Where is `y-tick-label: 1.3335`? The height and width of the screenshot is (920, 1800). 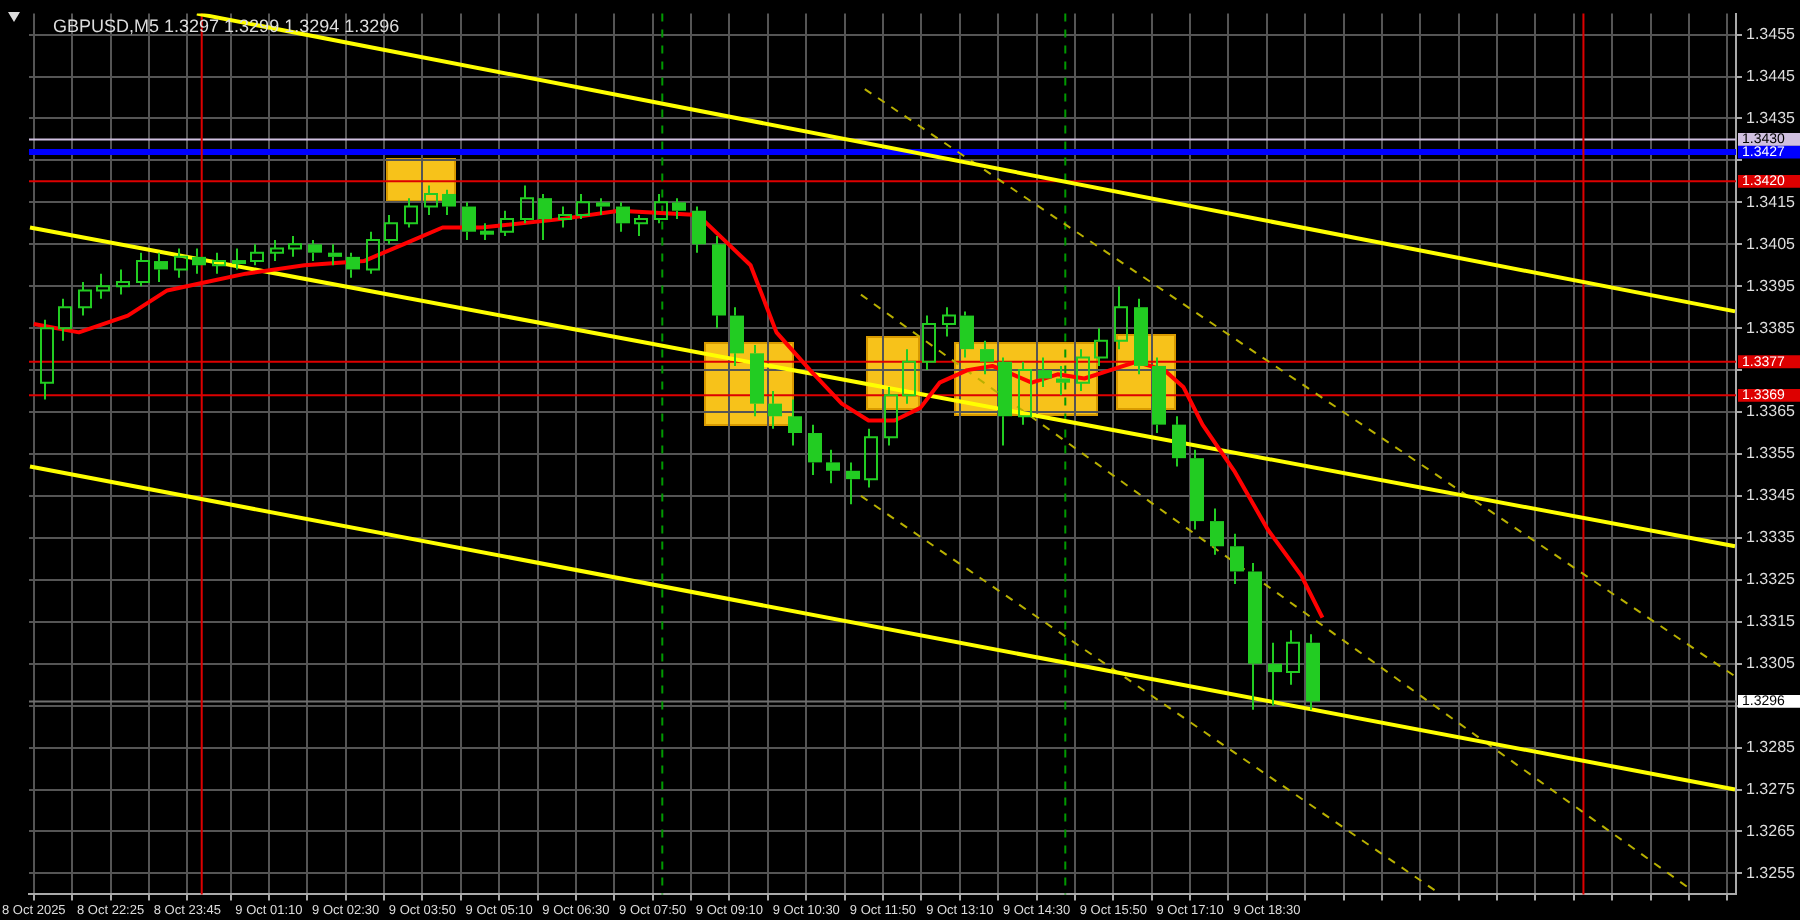
y-tick-label: 1.3335 is located at coordinates (1771, 537).